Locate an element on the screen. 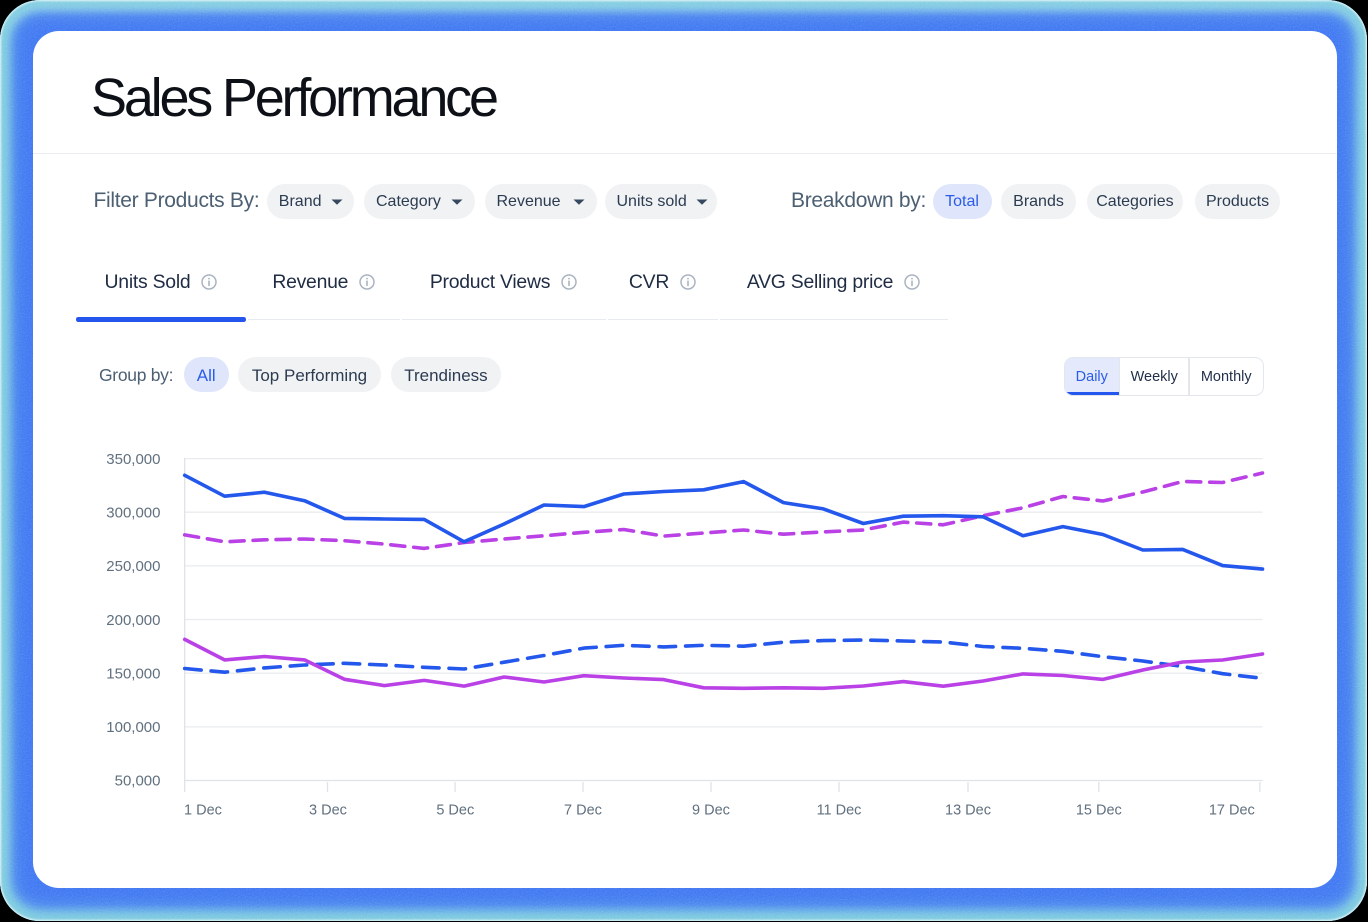 Image resolution: width=1368 pixels, height=922 pixels. svg-text: 50,000 is located at coordinates (138, 781).